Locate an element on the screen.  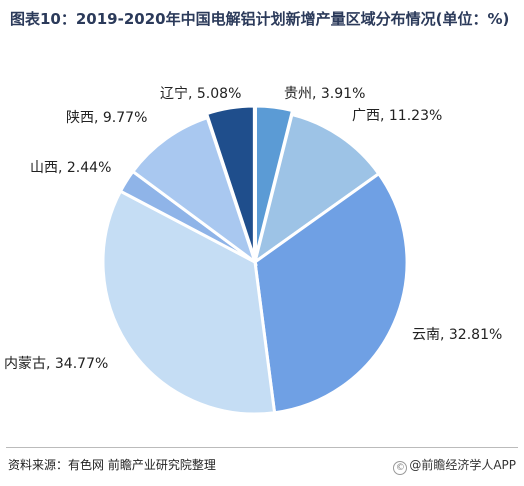
credit-text: @前瞻经济学人APP is located at coordinates (462, 465).